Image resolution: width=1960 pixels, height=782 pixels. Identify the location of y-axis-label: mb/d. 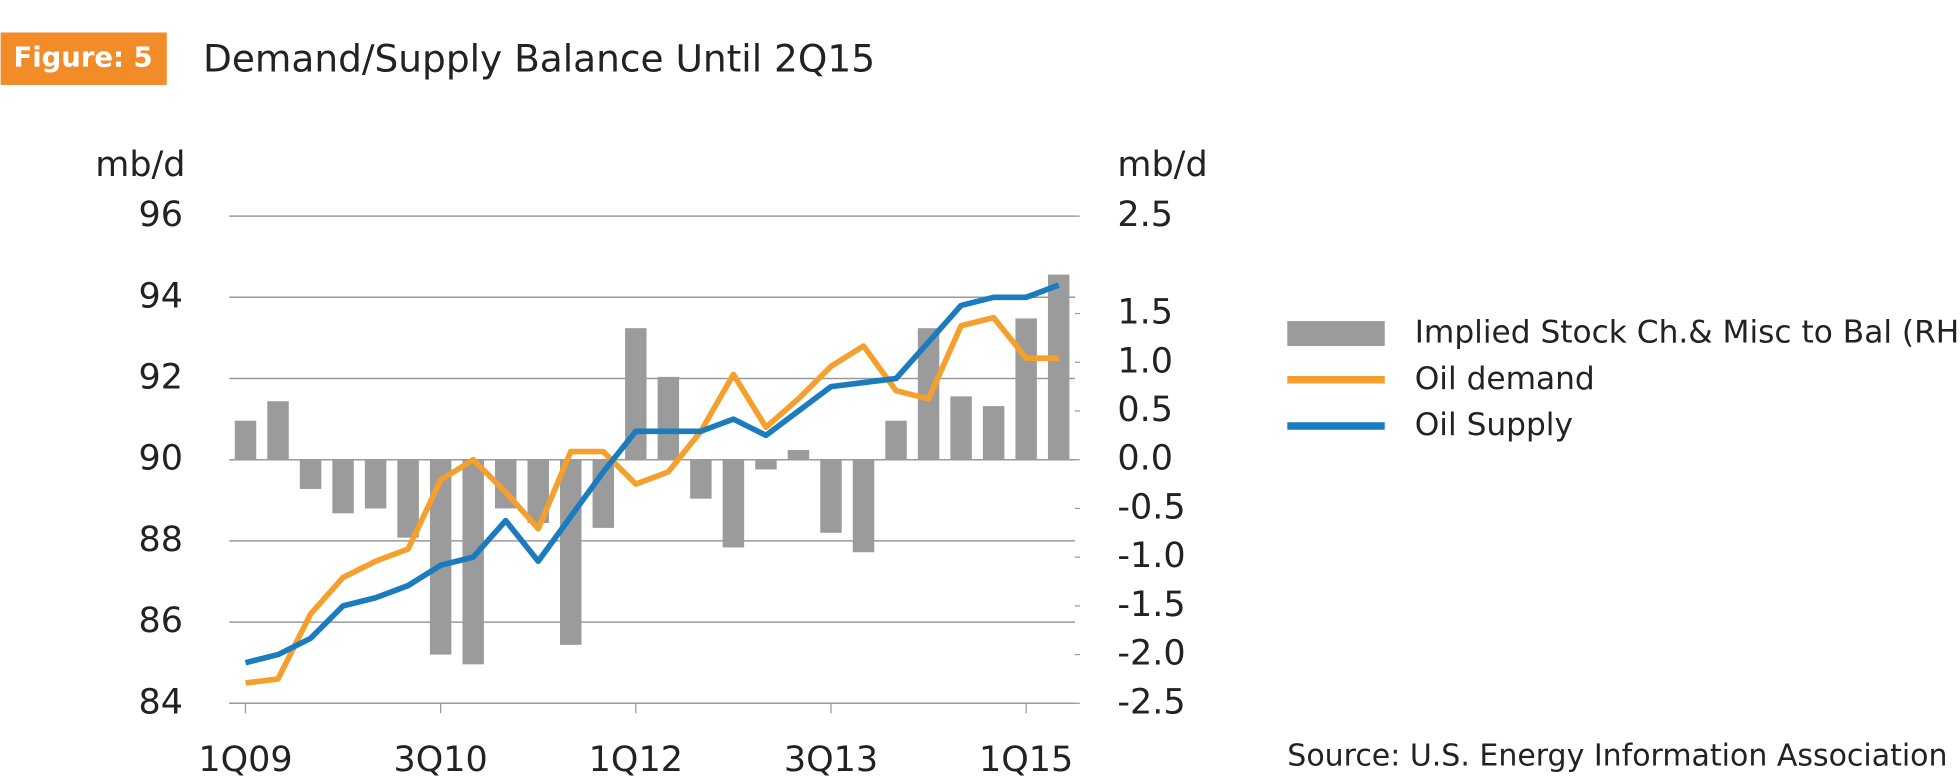
(140, 165).